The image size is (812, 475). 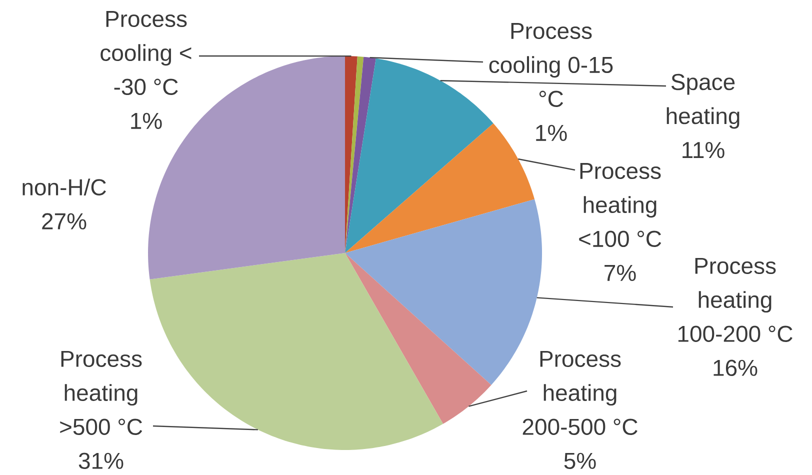 What do you see at coordinates (735, 300) in the screenshot?
I see `slice-label: Process heating 100-200 °C` at bounding box center [735, 300].